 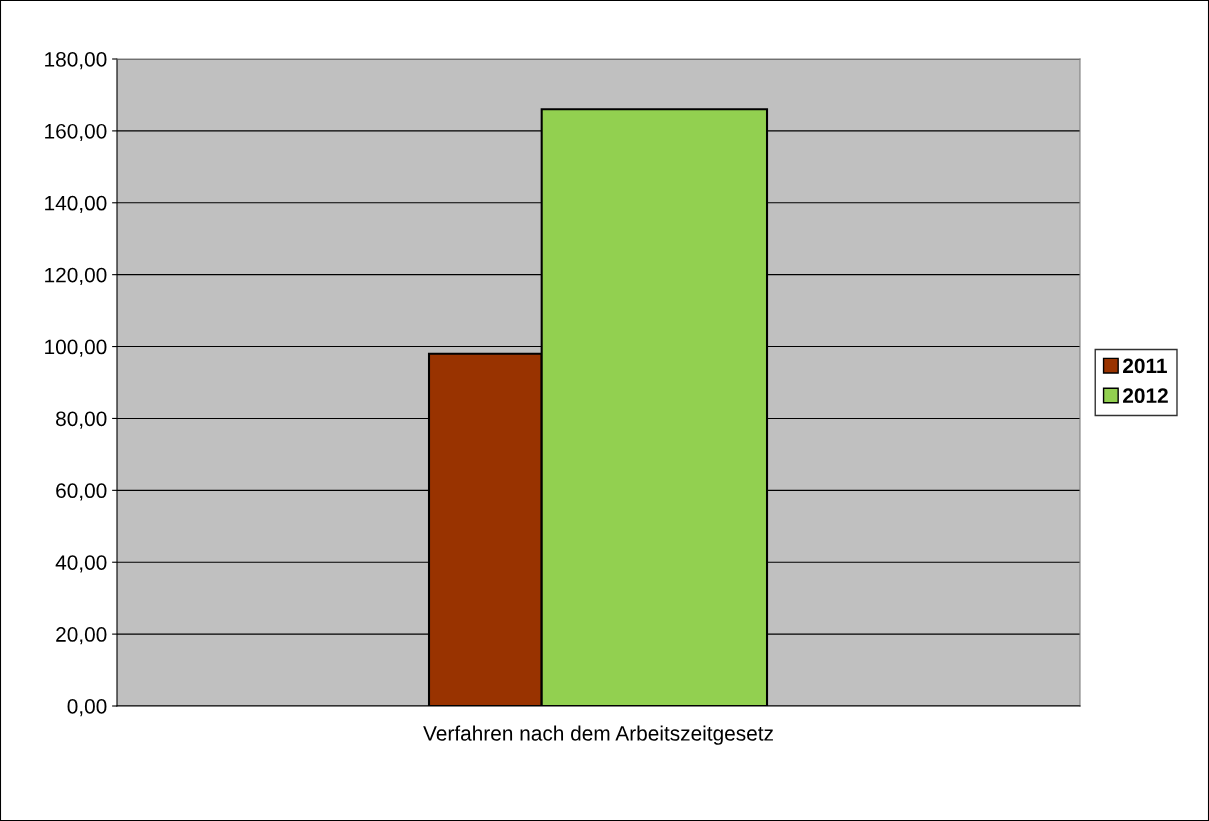 I want to click on x-tick-label: Verfahren nach dem Arbeitszeitgesetz, so click(x=598, y=735).